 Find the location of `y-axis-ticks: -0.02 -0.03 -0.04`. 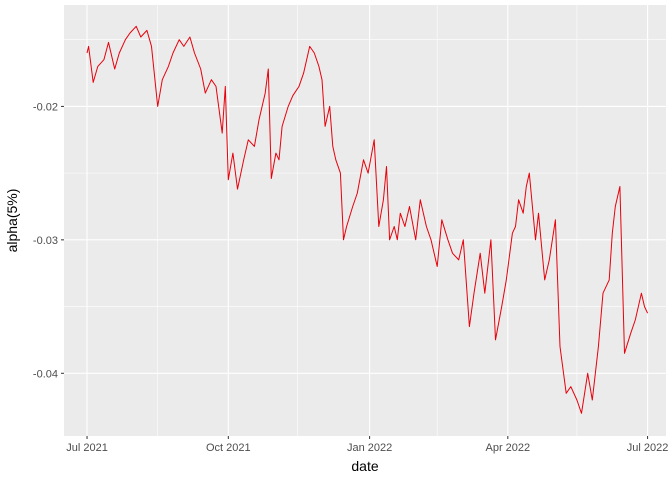

y-axis-ticks: -0.02 -0.03 -0.04 is located at coordinates (48, 240).